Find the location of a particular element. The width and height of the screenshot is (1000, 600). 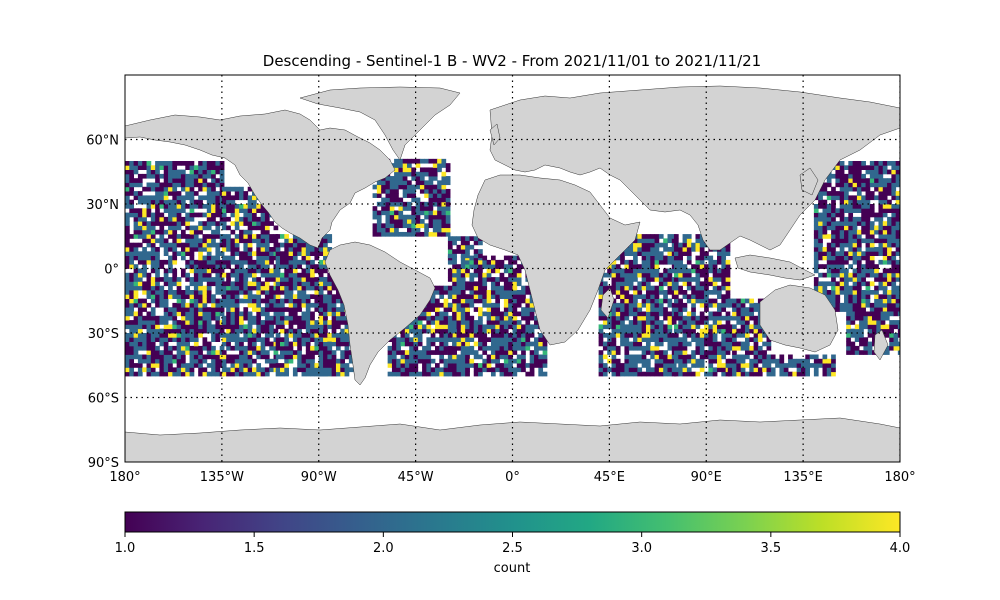

landmass-new-zealand is located at coordinates (881, 345).